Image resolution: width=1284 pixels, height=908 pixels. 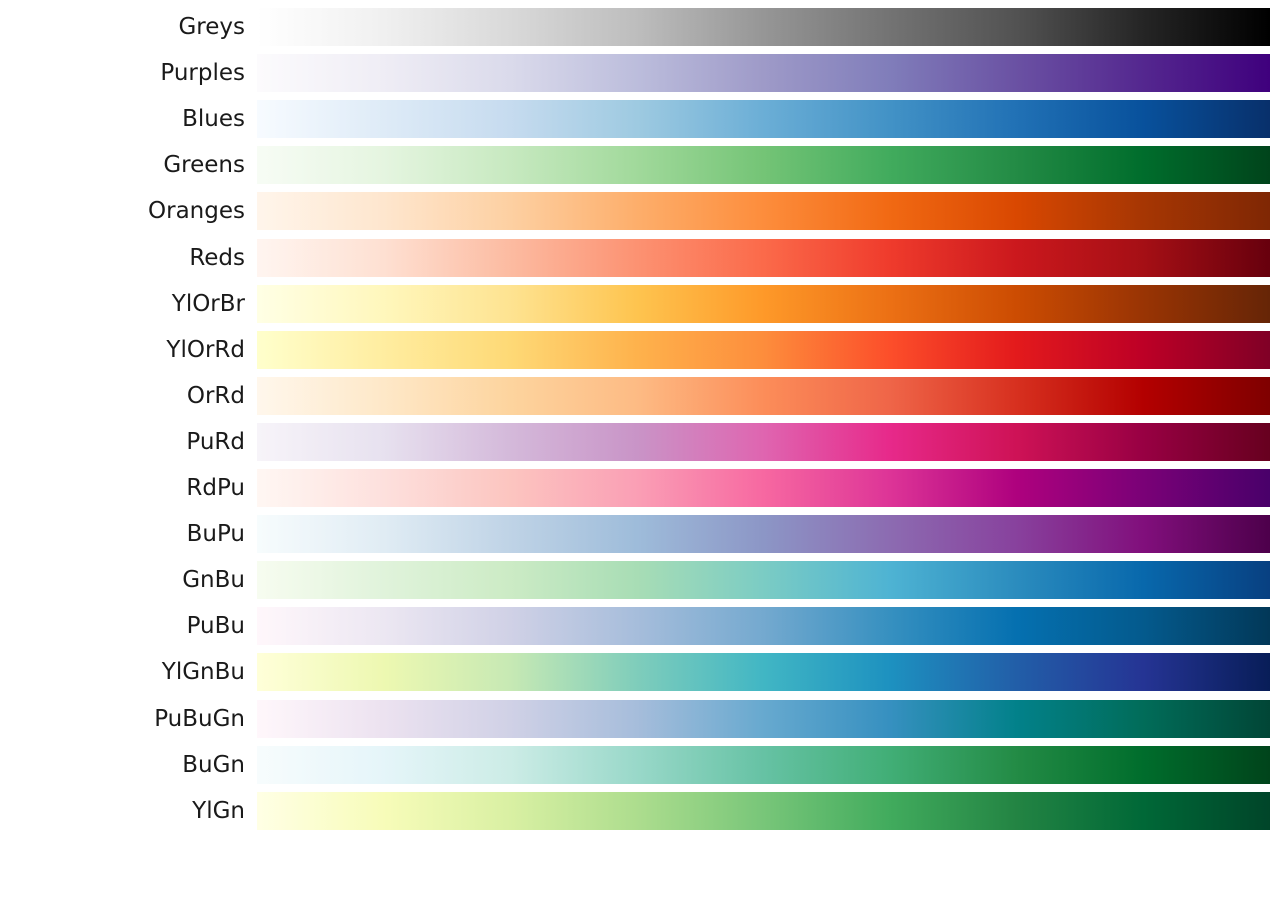 I want to click on colormap-row: BuGn, so click(x=642, y=764).